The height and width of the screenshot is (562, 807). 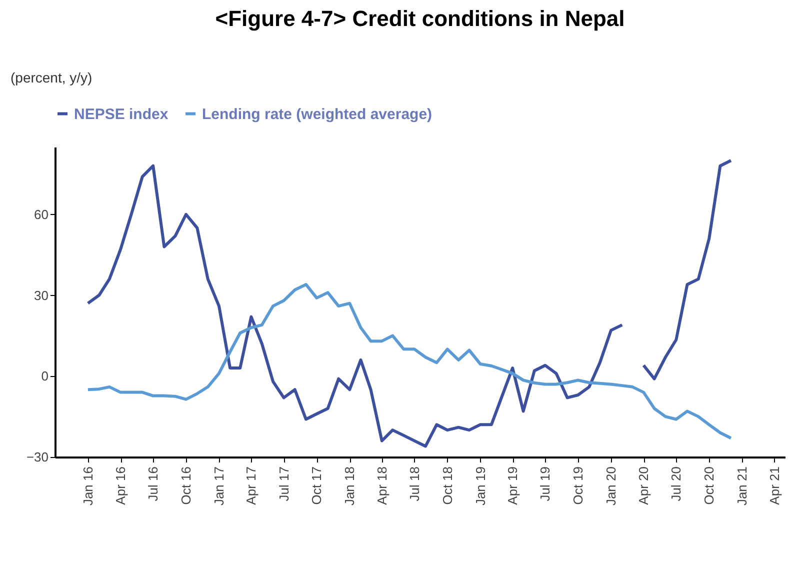 What do you see at coordinates (218, 486) in the screenshot?
I see `x-tick-label: Jan 17` at bounding box center [218, 486].